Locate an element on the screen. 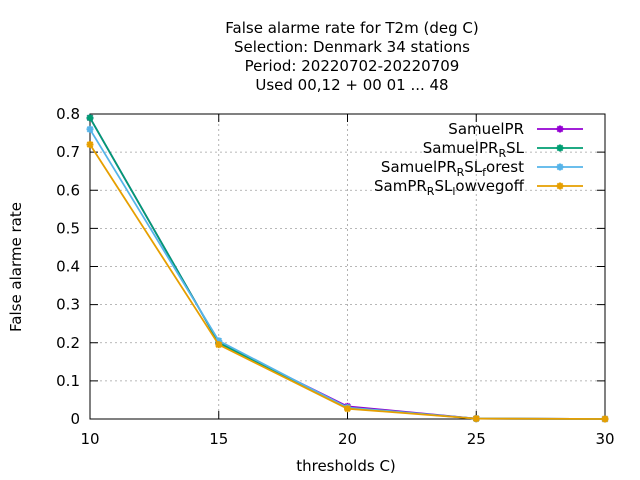 This screenshot has width=640, height=480. y-tick-label: 0.7 is located at coordinates (68, 152).